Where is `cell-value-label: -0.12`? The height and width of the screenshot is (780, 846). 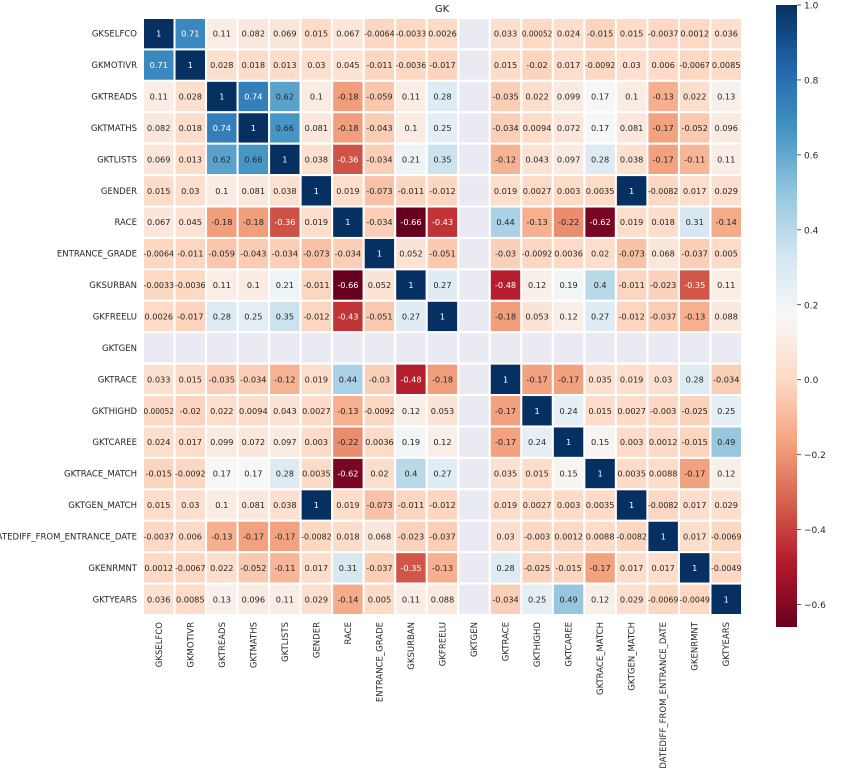
cell-value-label: -0.12 is located at coordinates (284, 379).